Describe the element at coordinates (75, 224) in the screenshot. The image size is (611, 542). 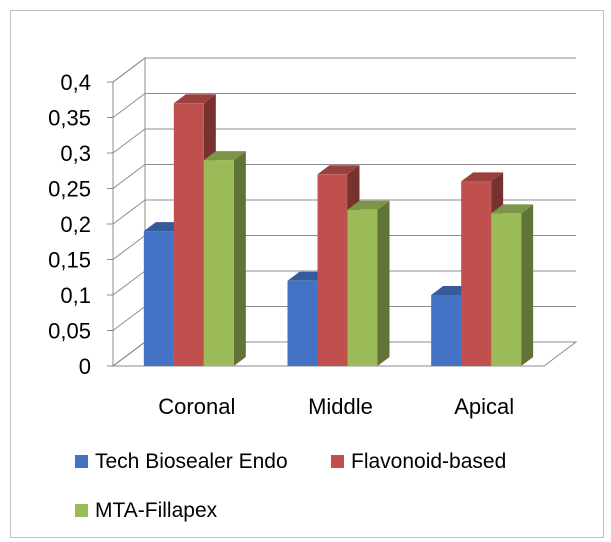
I see `y-tick-label: 0,2` at that location.